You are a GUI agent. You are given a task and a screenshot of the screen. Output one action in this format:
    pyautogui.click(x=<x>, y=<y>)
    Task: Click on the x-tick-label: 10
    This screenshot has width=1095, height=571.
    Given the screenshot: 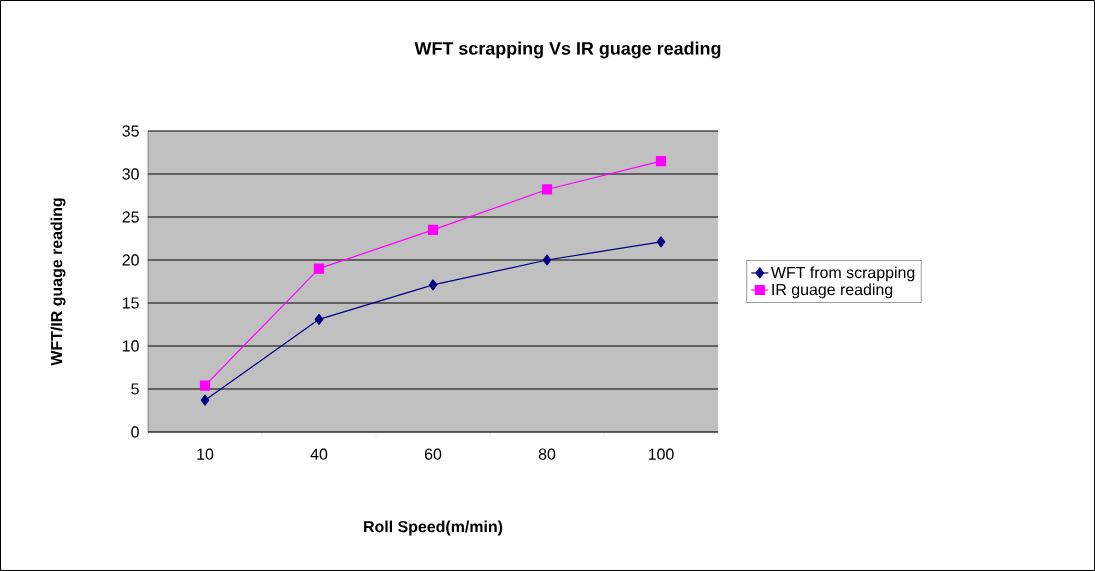 What is the action you would take?
    pyautogui.click(x=205, y=454)
    